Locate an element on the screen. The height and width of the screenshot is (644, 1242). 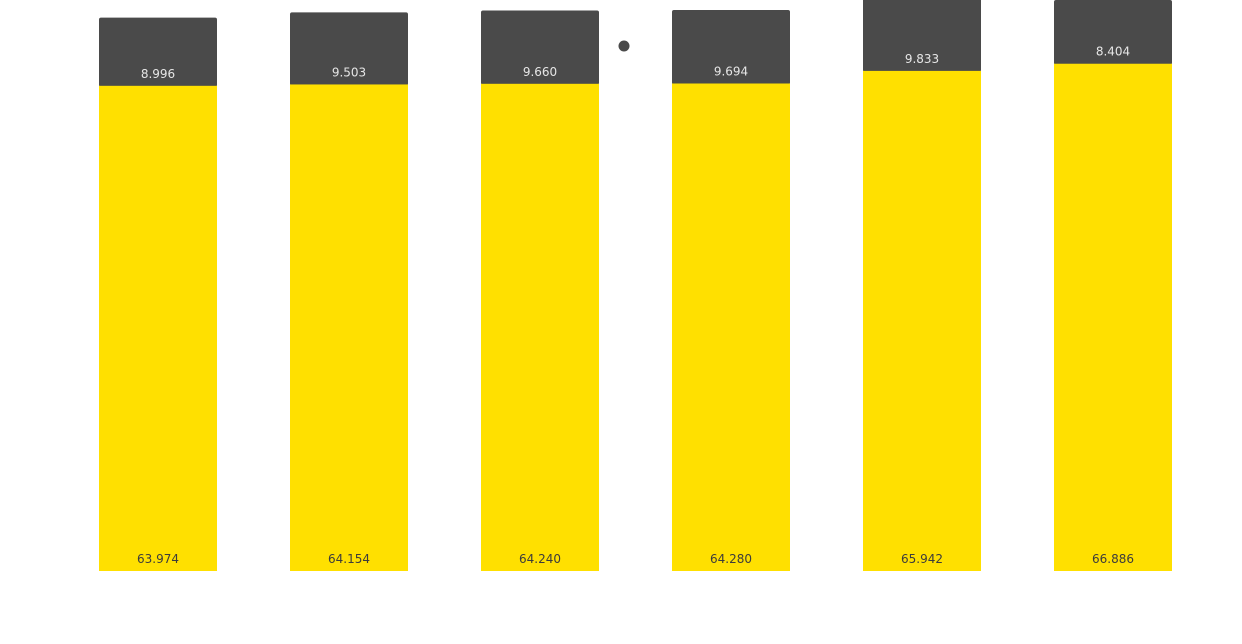
data-label-series-2: 9.833 is located at coordinates (922, 59).